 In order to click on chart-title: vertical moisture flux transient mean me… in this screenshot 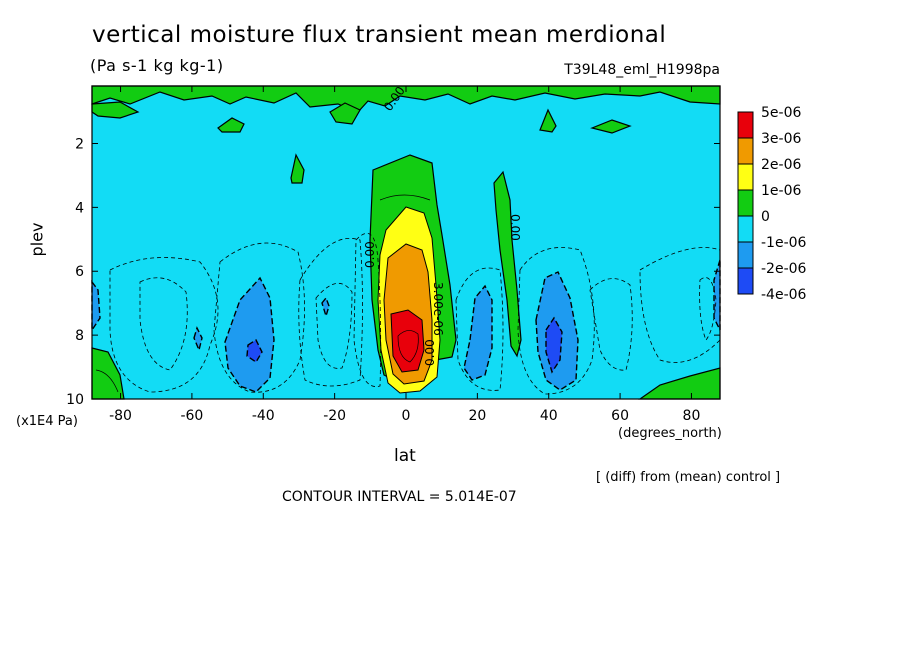, I will do `click(379, 35)`.